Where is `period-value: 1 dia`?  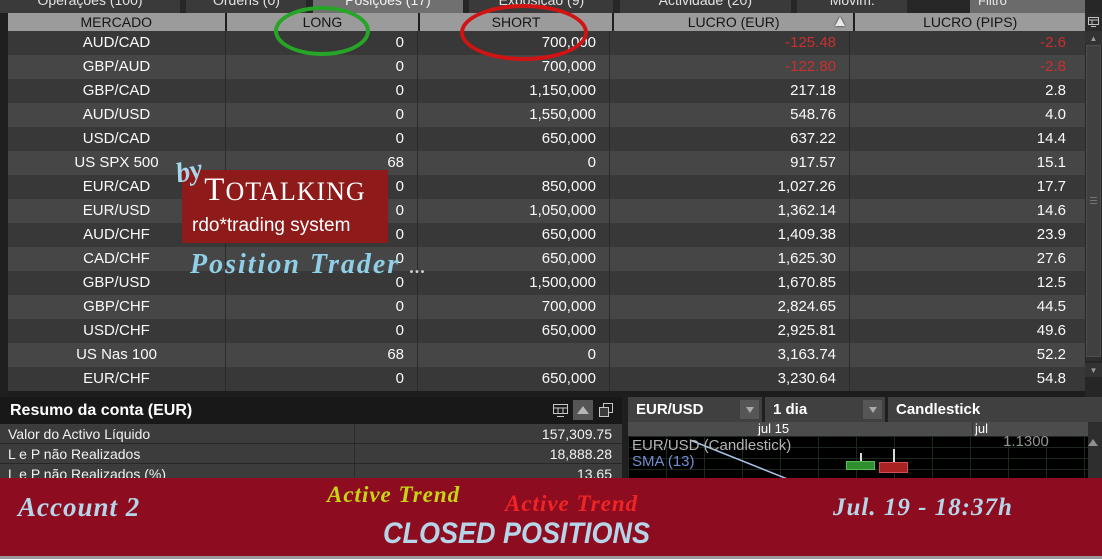
period-value: 1 dia is located at coordinates (790, 409).